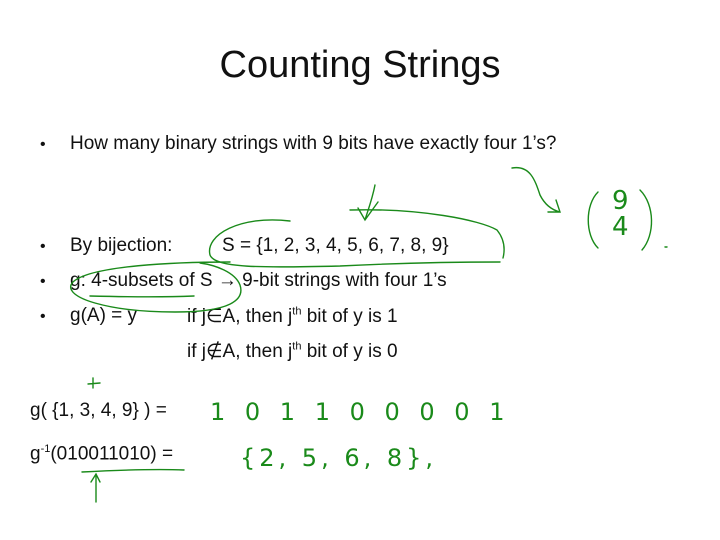  I want to click on rule-rest: bit of y is 1, so click(349, 316).